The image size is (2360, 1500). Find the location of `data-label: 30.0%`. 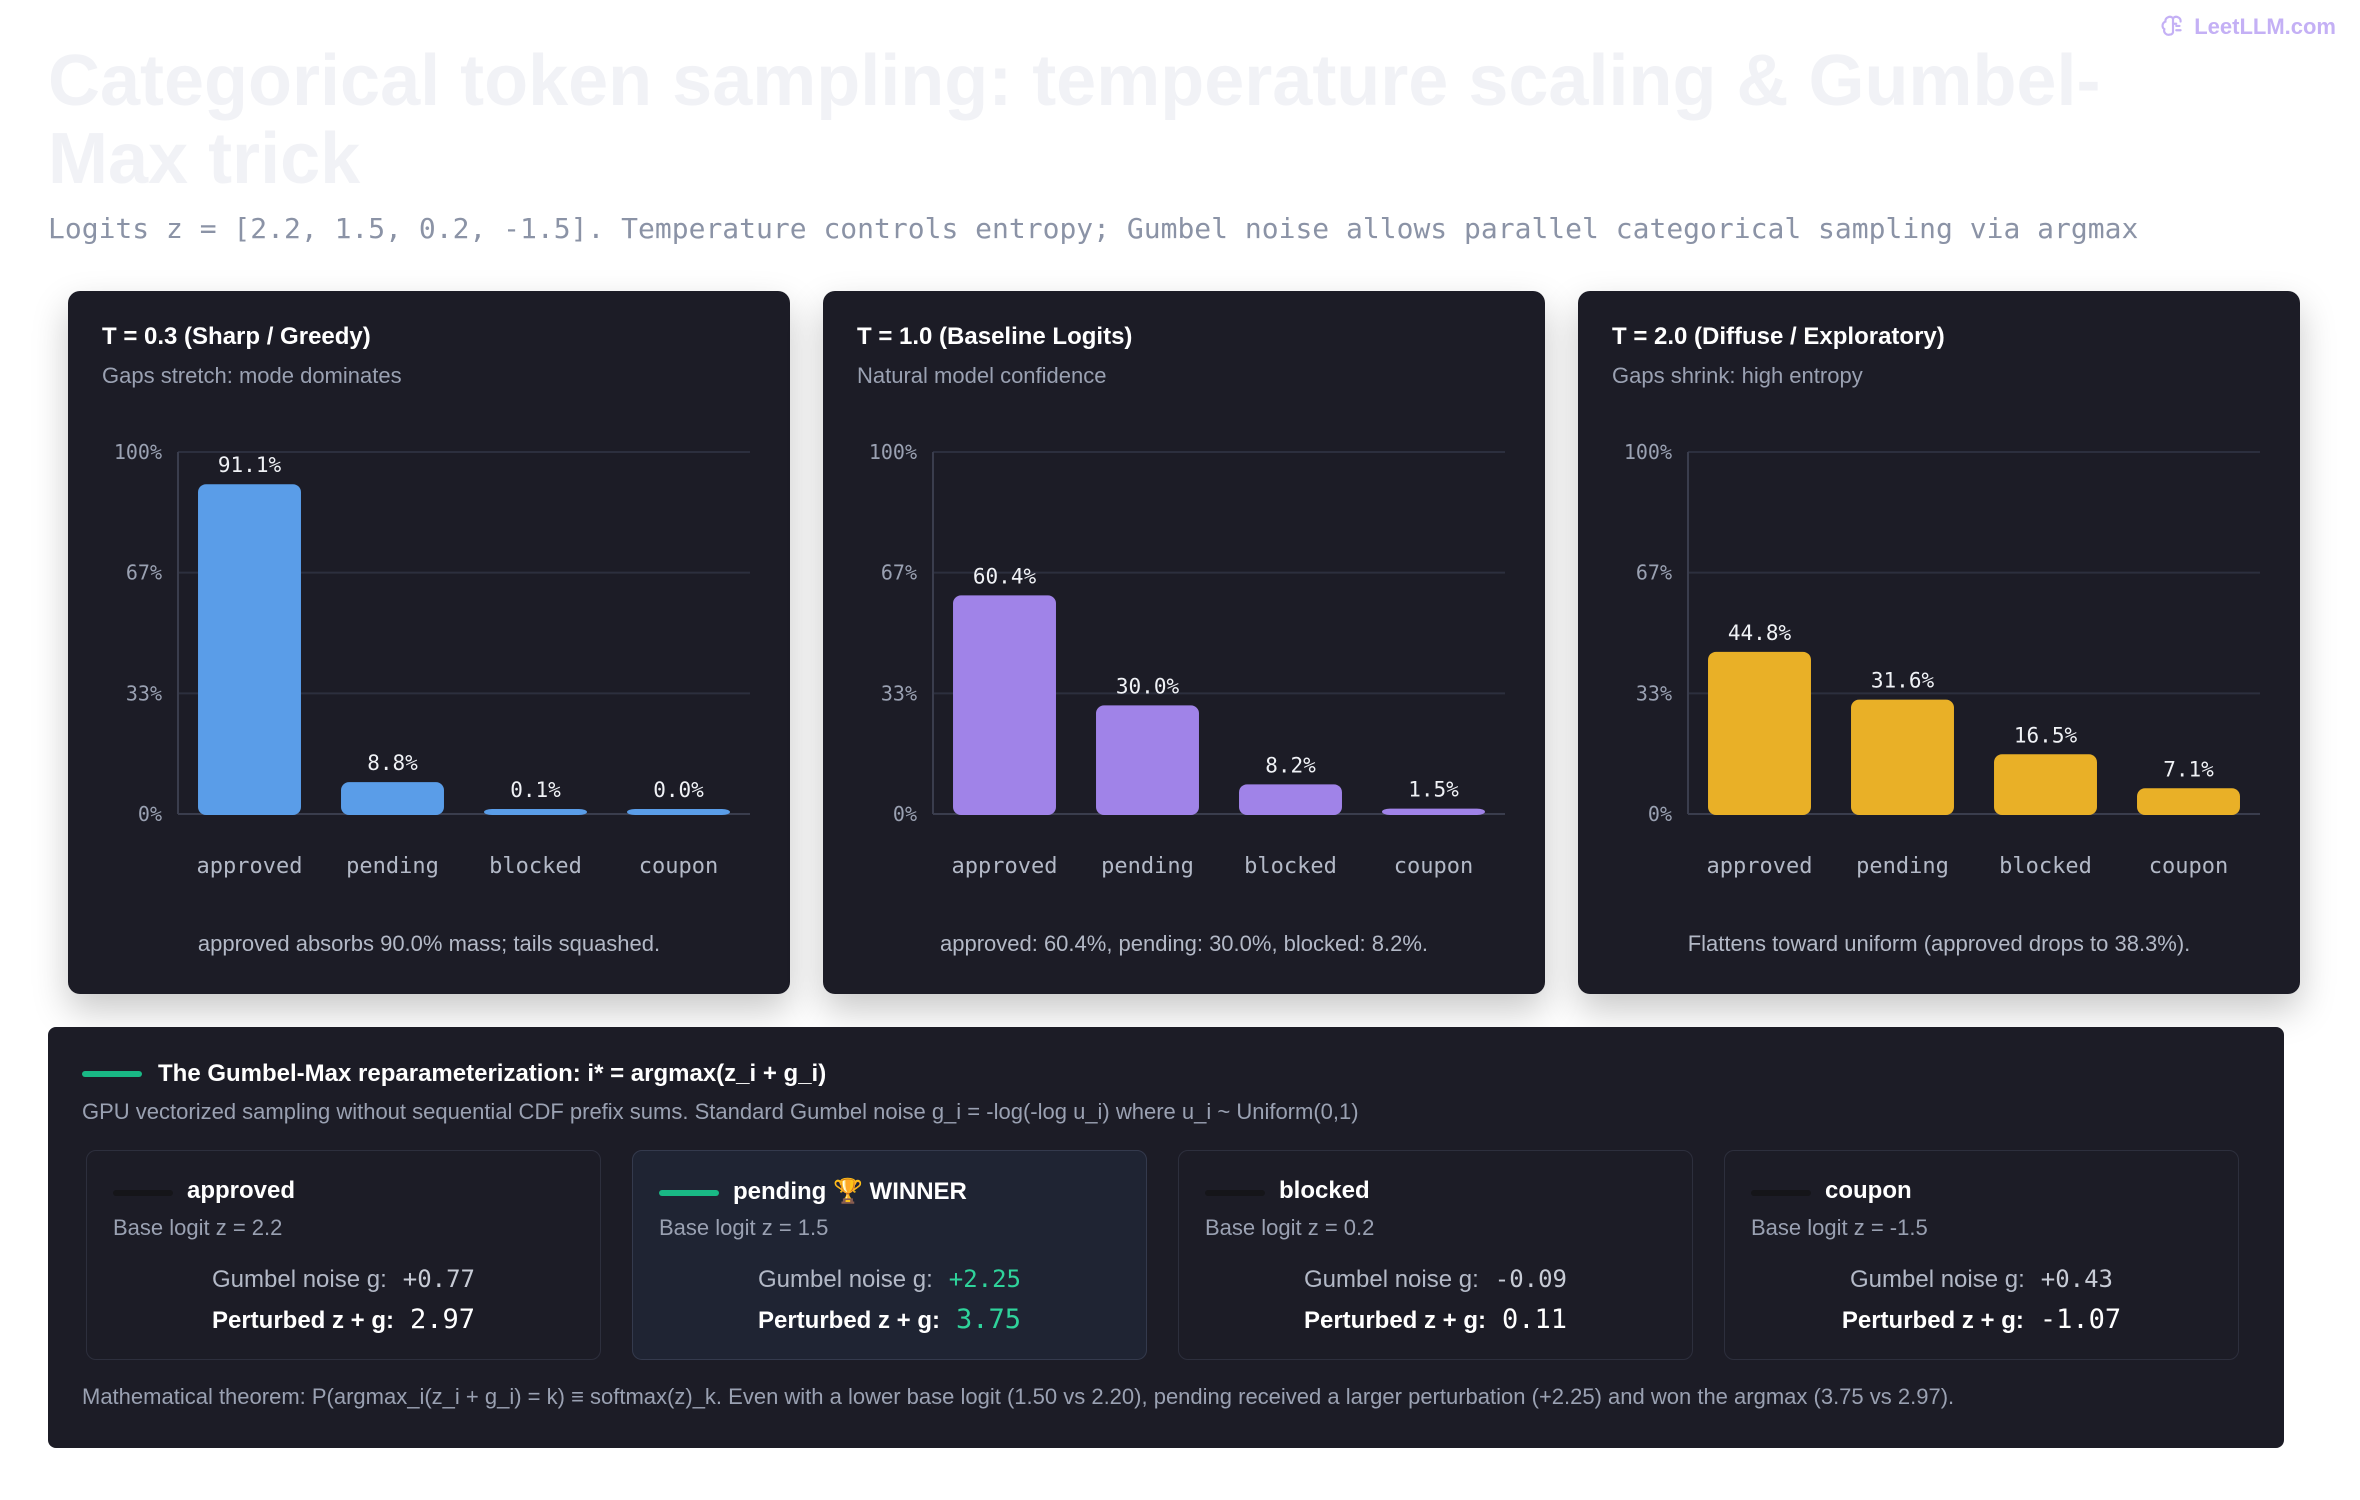

data-label: 30.0% is located at coordinates (1148, 686).